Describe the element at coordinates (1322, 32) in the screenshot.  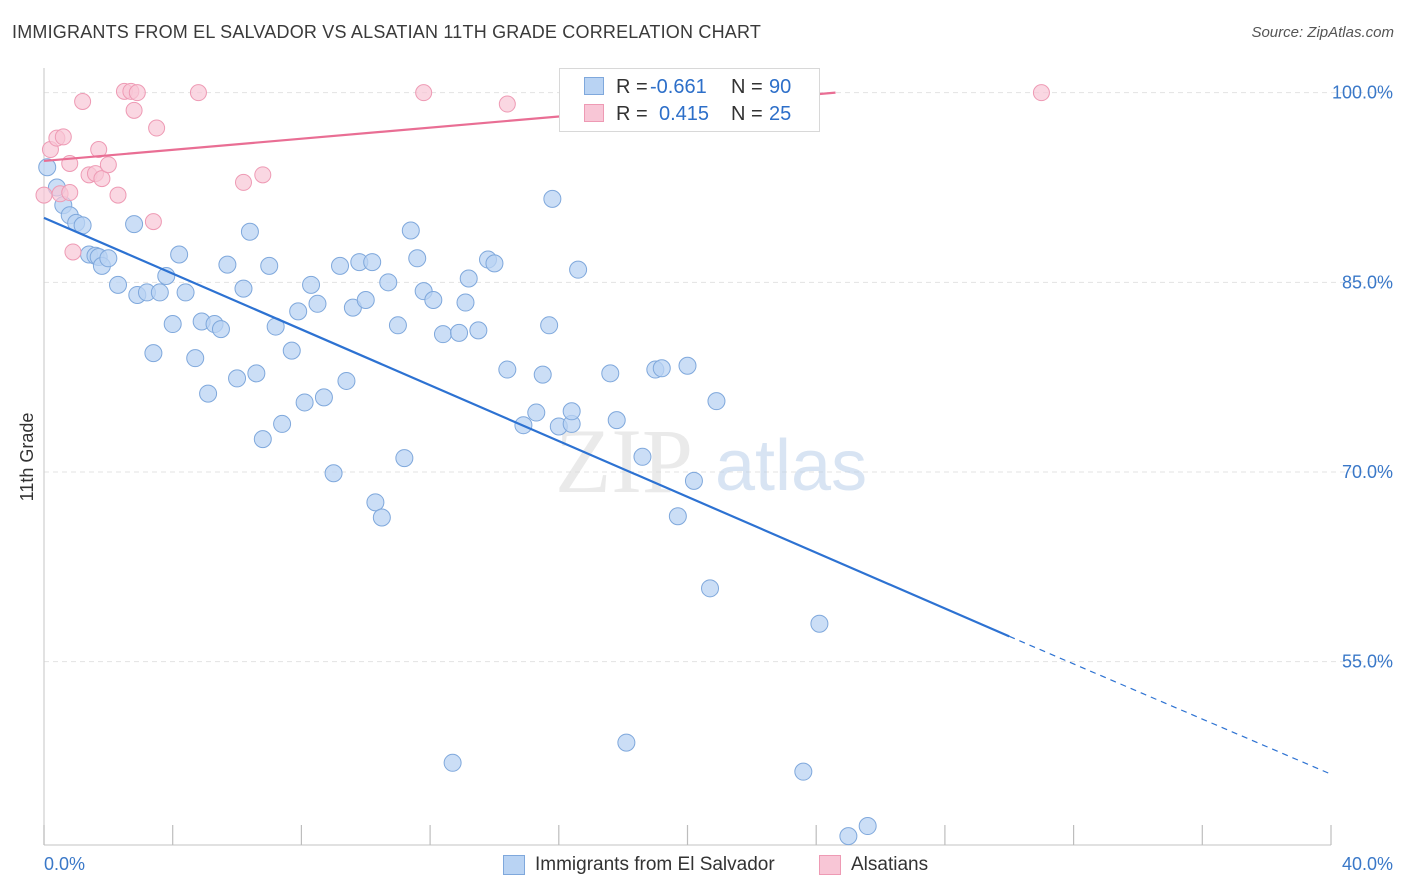
I see `chart-source: Source: ZipAtlas.com` at that location.